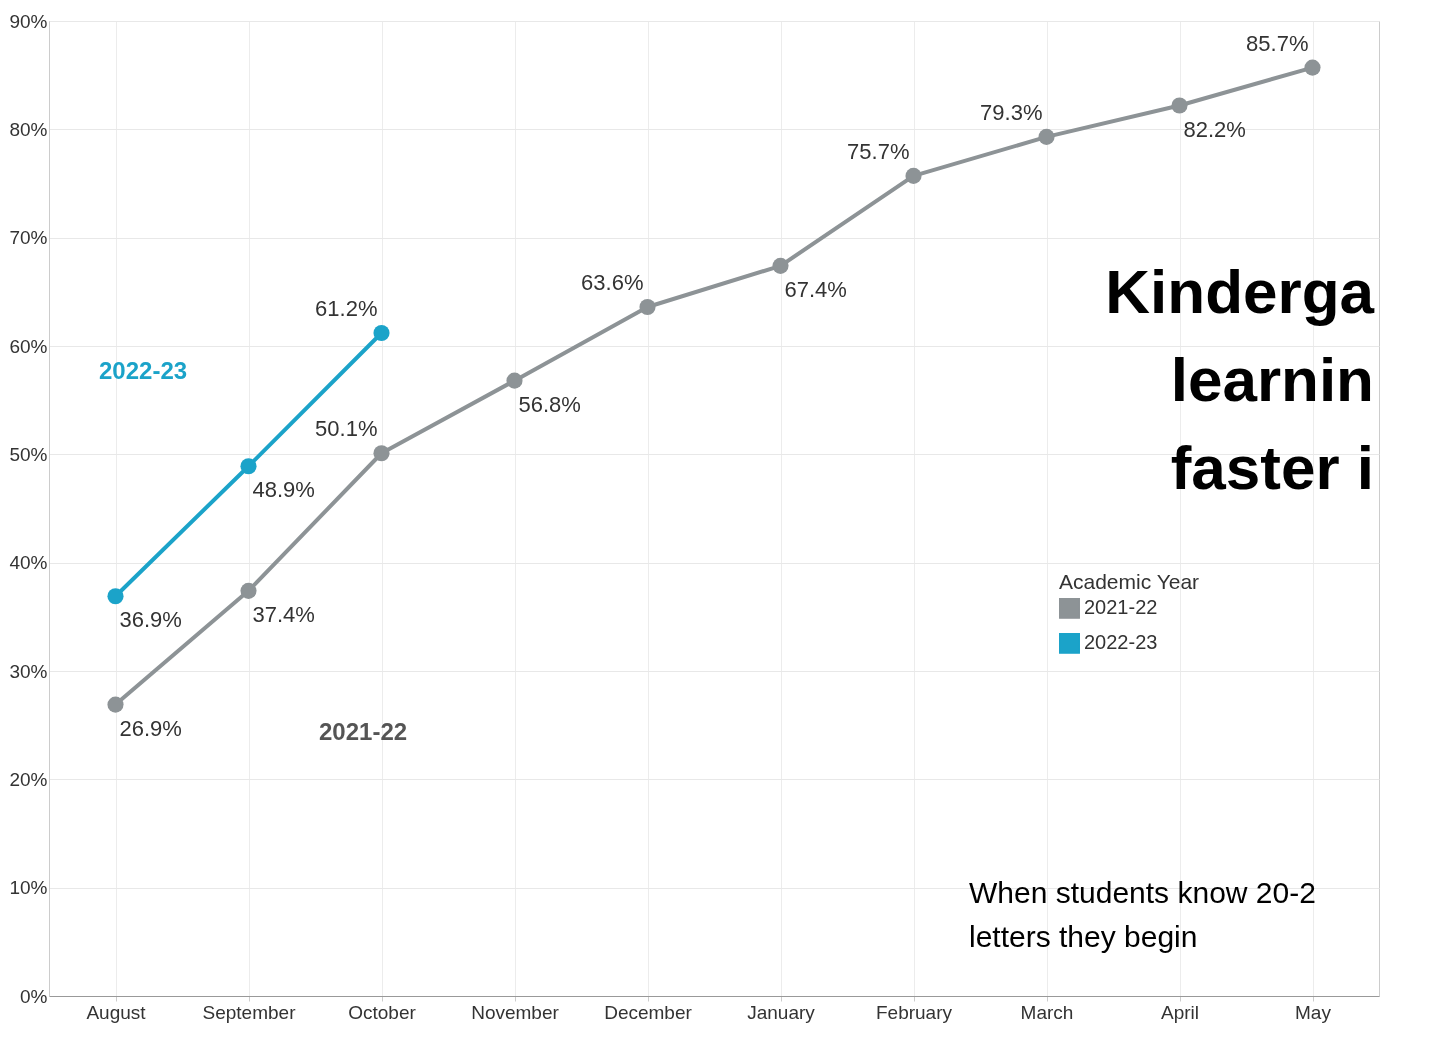 Image resolution: width=1435 pixels, height=1064 pixels. Describe the element at coordinates (382, 1012) in the screenshot. I see `x-tick-label: October` at that location.